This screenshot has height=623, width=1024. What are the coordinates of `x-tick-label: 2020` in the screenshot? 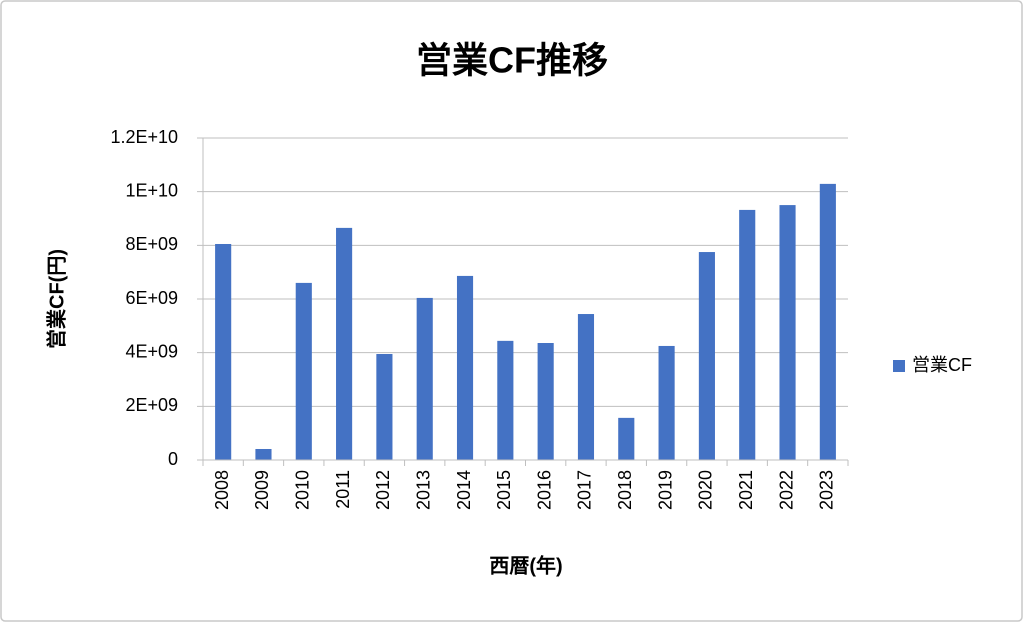 It's located at (706, 490).